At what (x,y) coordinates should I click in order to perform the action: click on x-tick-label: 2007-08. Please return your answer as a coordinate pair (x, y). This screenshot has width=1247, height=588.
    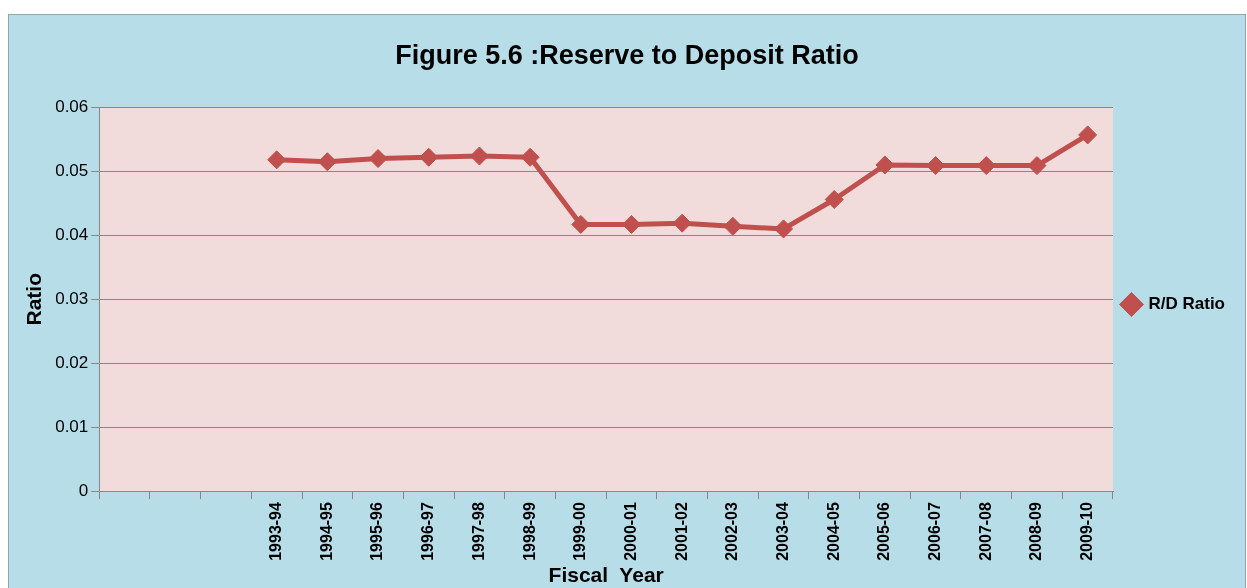
    Looking at the image, I should click on (985, 531).